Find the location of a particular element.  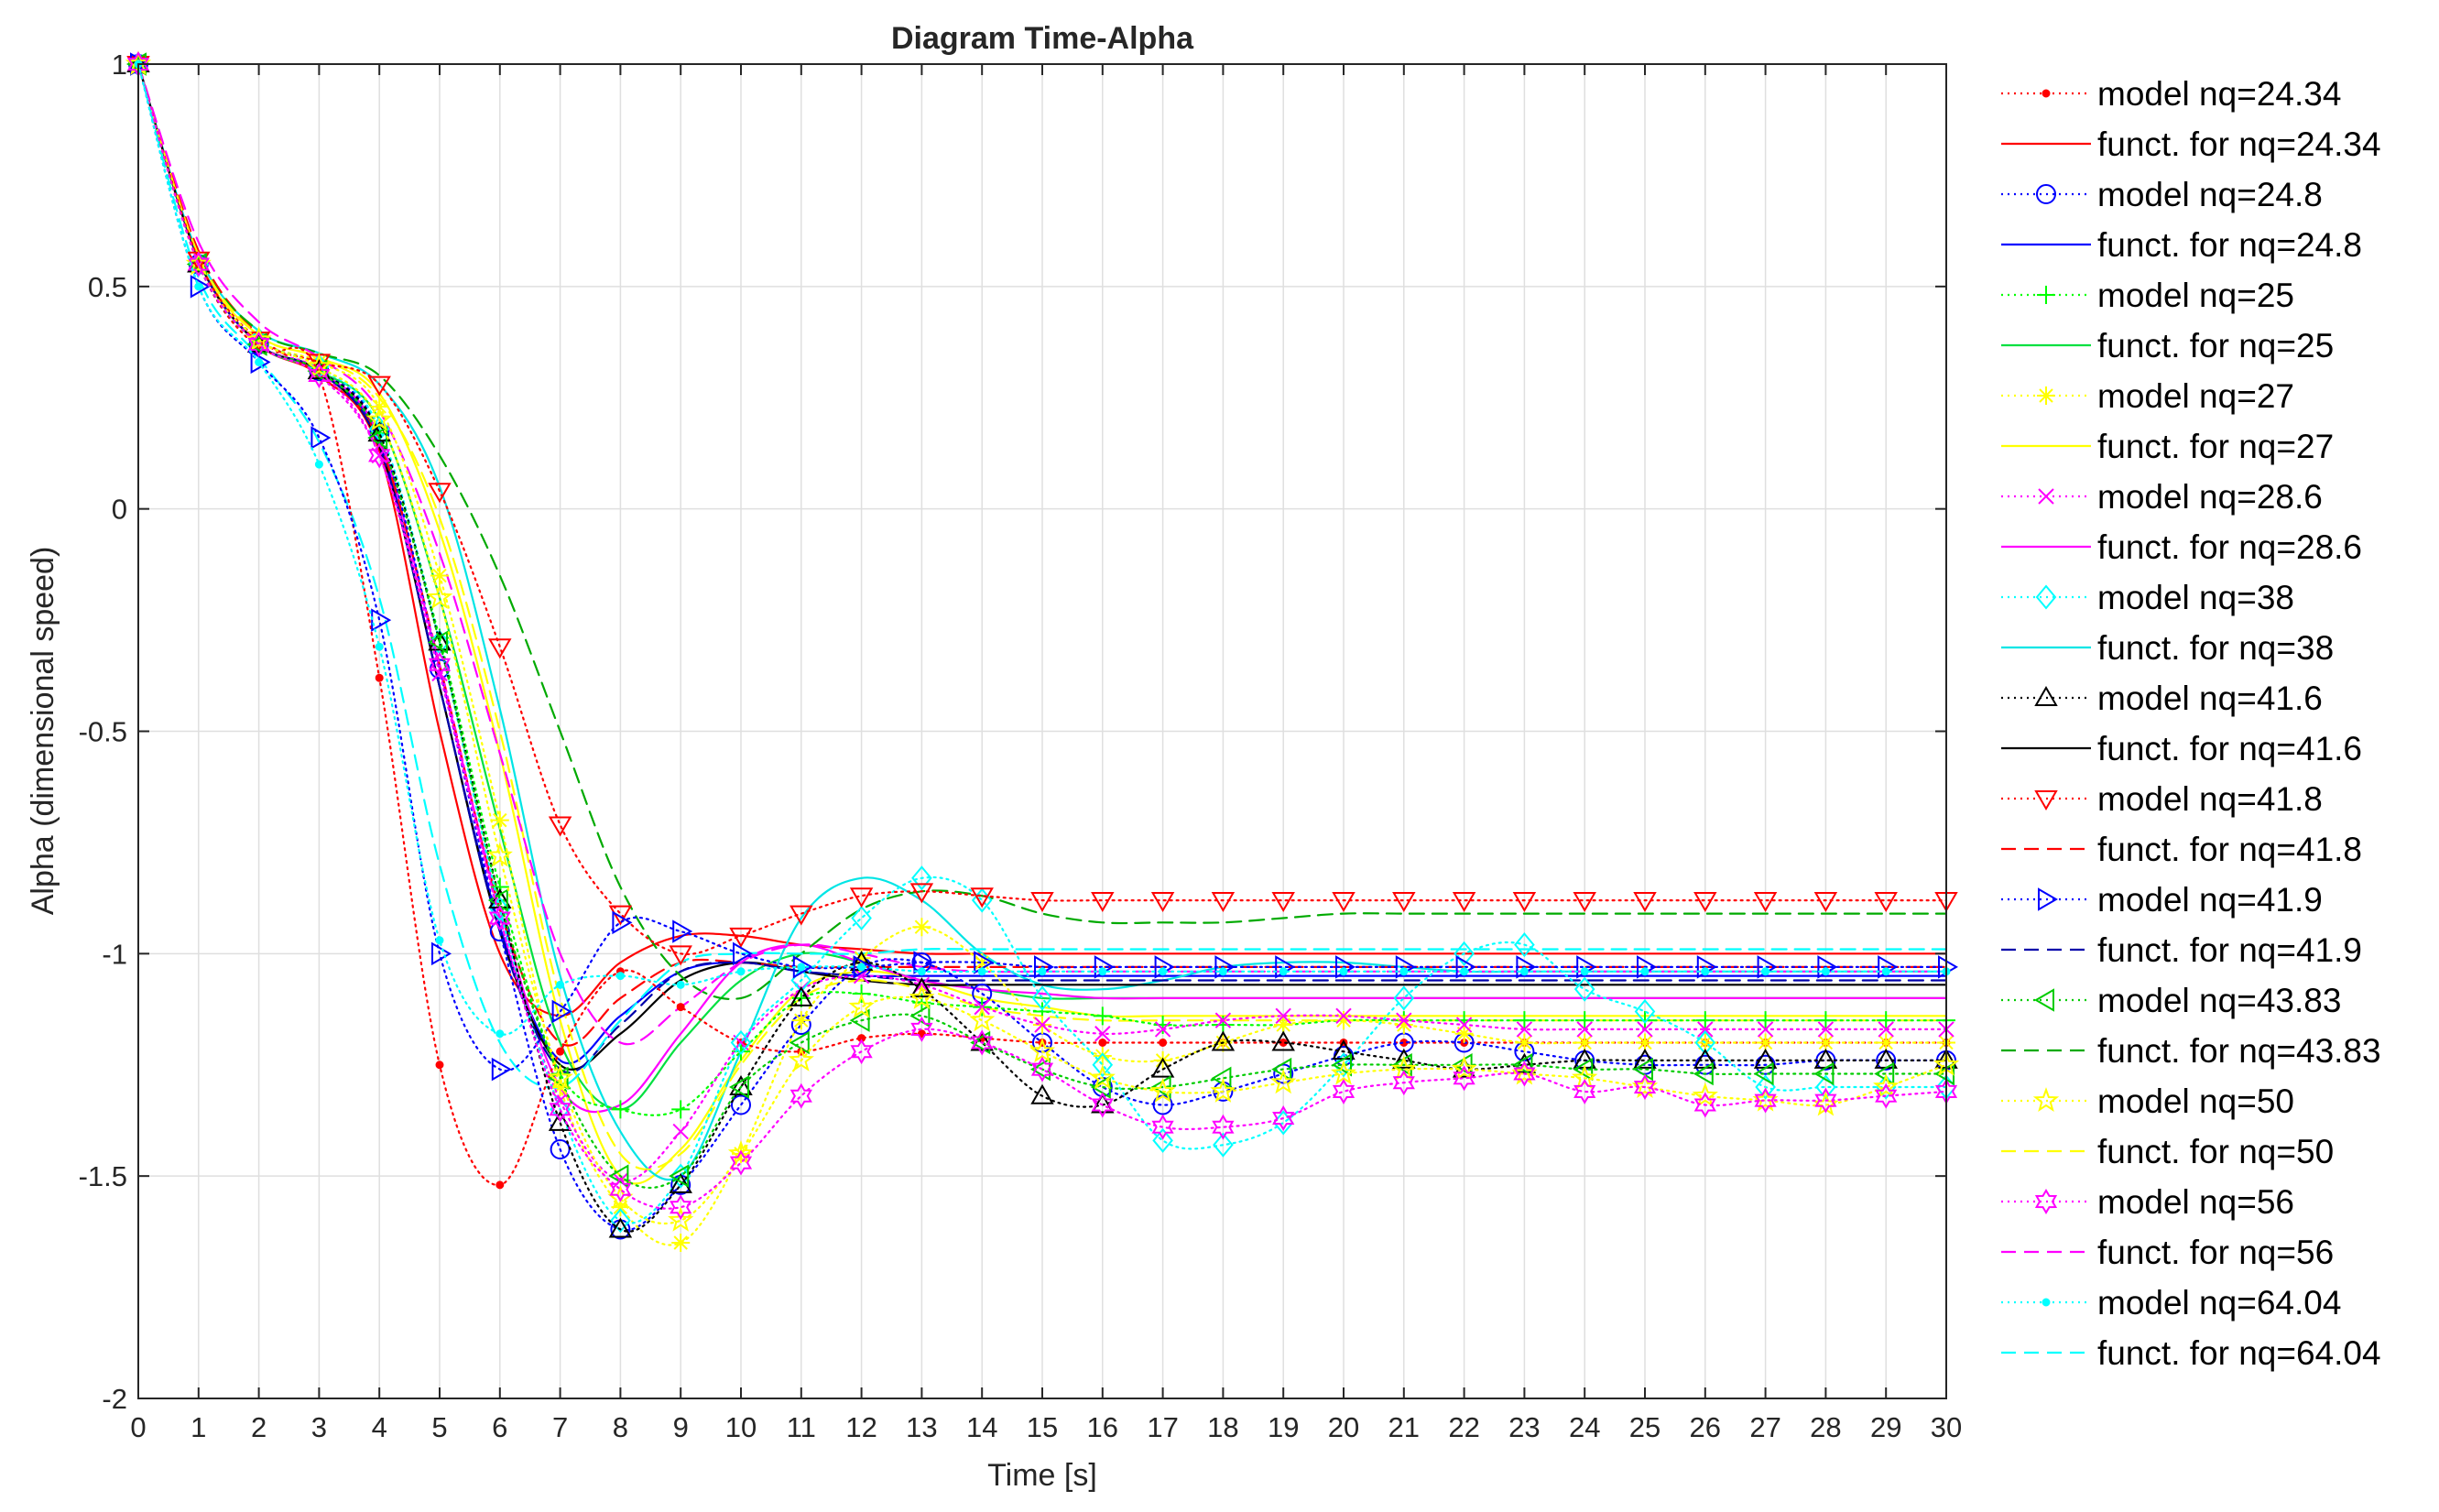

x-tick-label: 17 is located at coordinates (1162, 1427).